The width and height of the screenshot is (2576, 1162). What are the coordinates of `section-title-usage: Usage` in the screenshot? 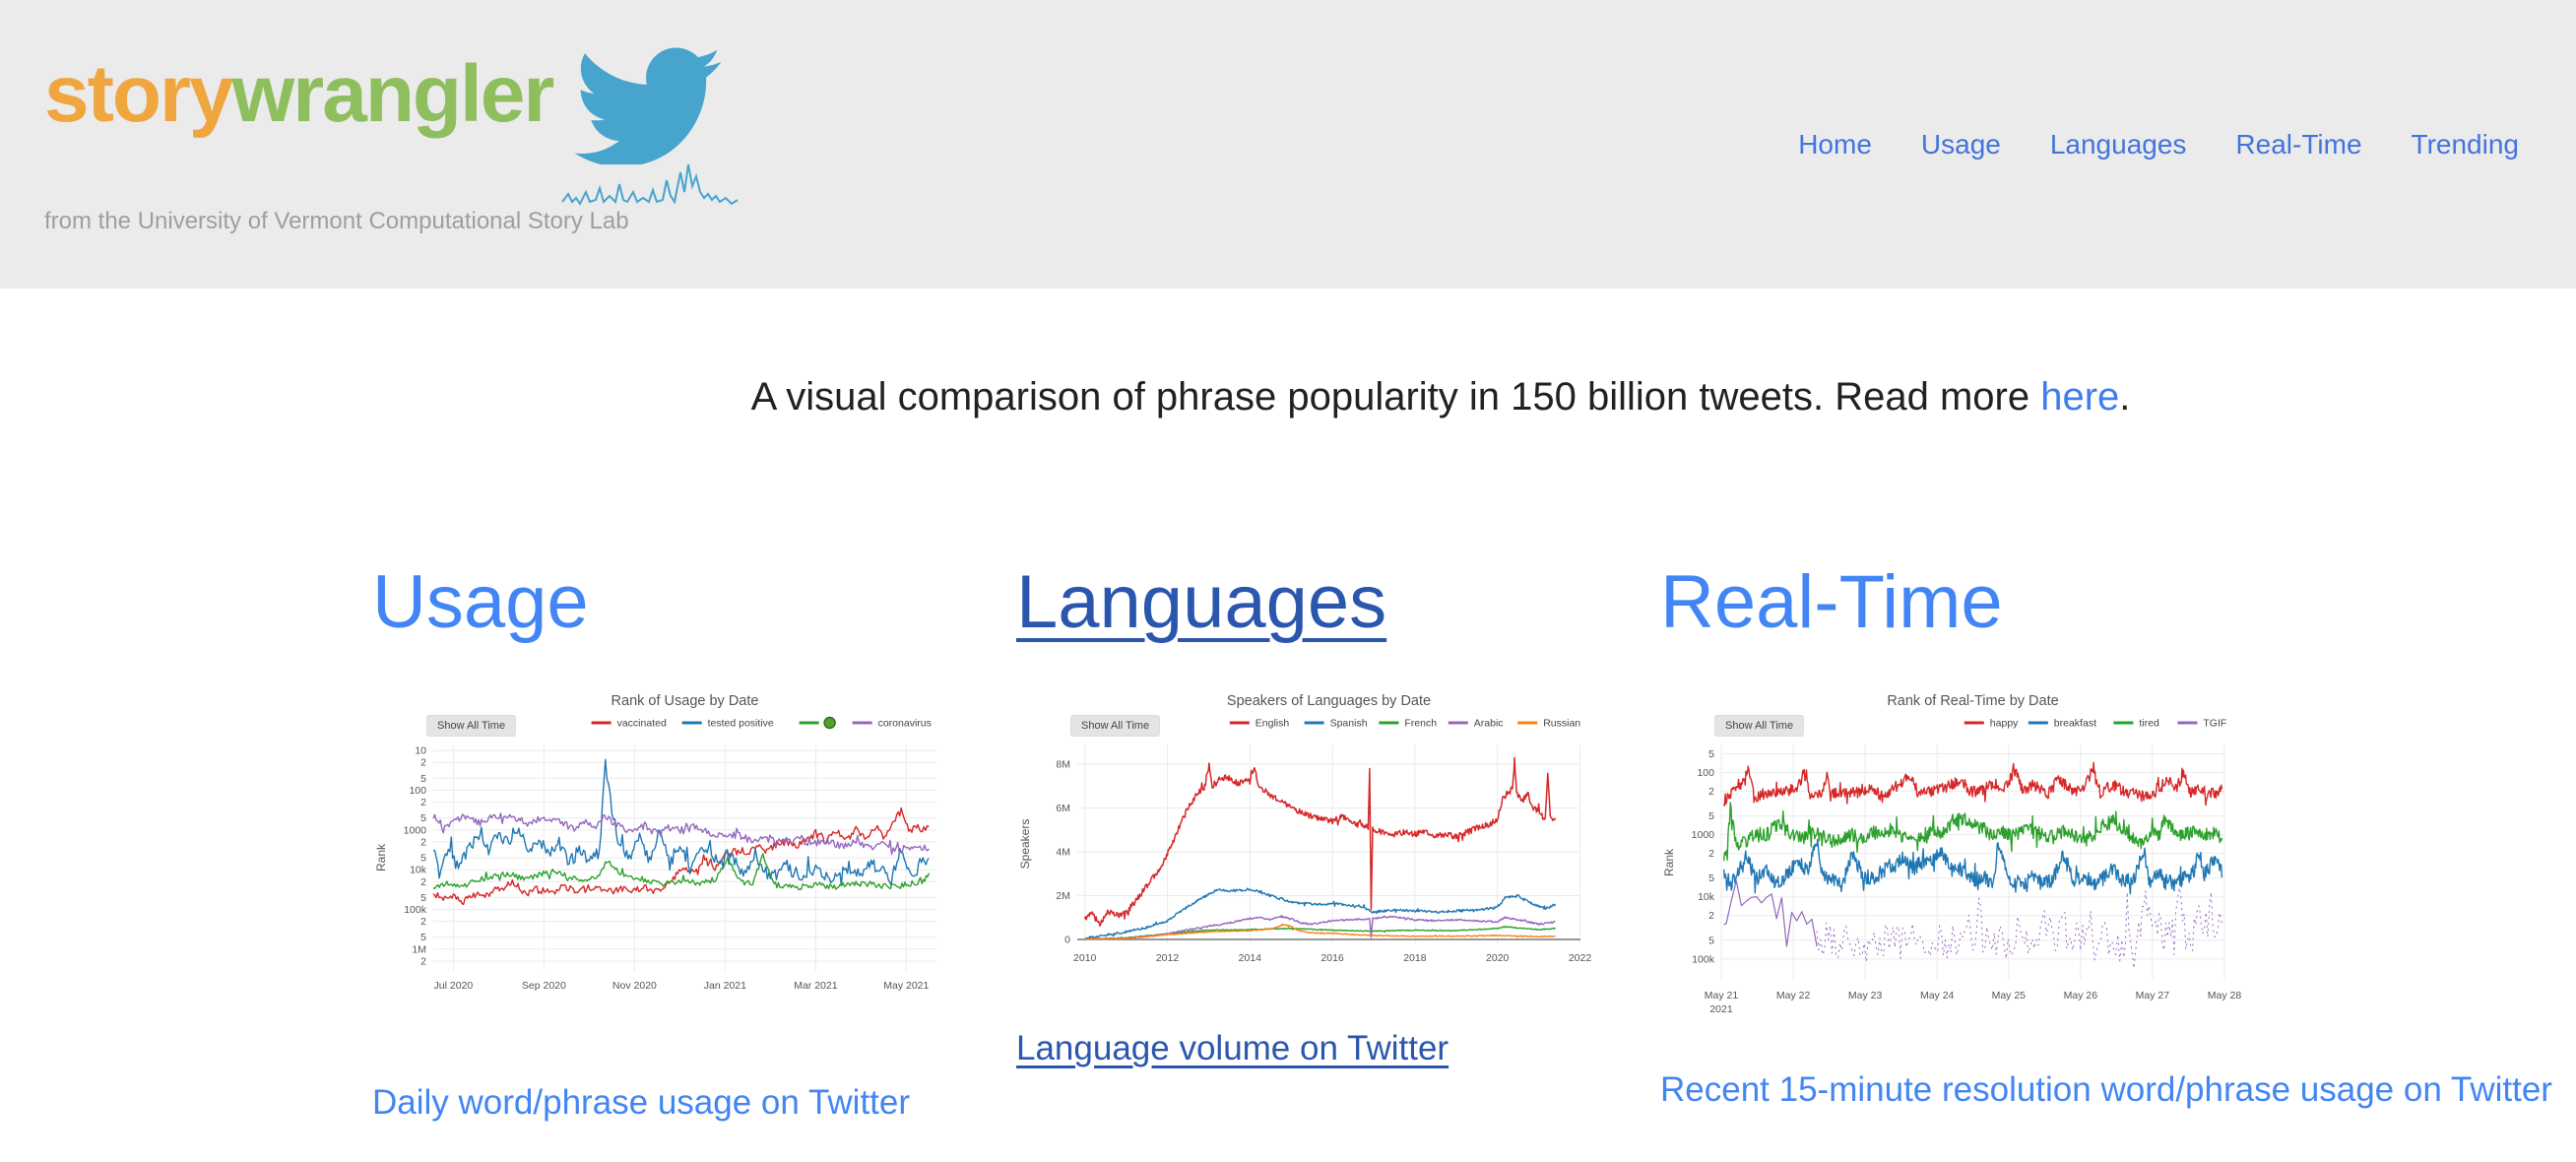 It's located at (480, 602).